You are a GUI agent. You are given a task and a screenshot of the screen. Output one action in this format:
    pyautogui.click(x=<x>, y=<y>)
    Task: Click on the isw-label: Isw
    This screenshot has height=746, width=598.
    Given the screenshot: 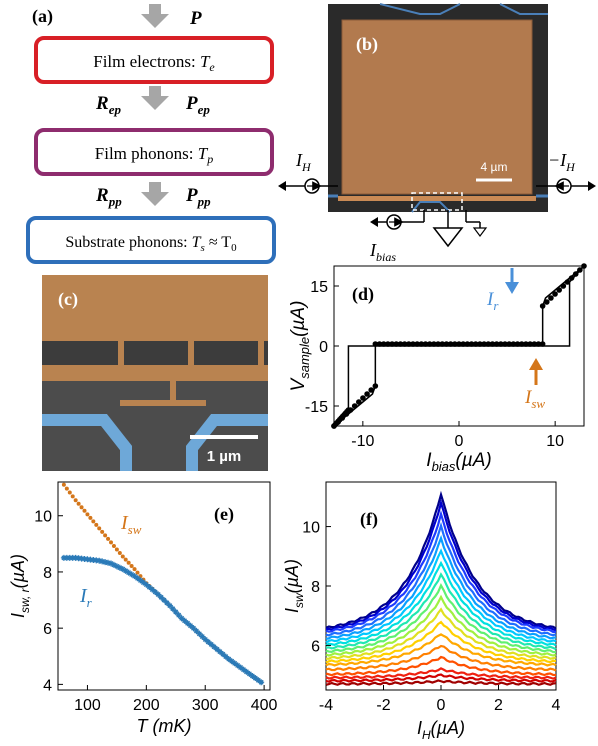 What is the action you would take?
    pyautogui.click(x=534, y=399)
    